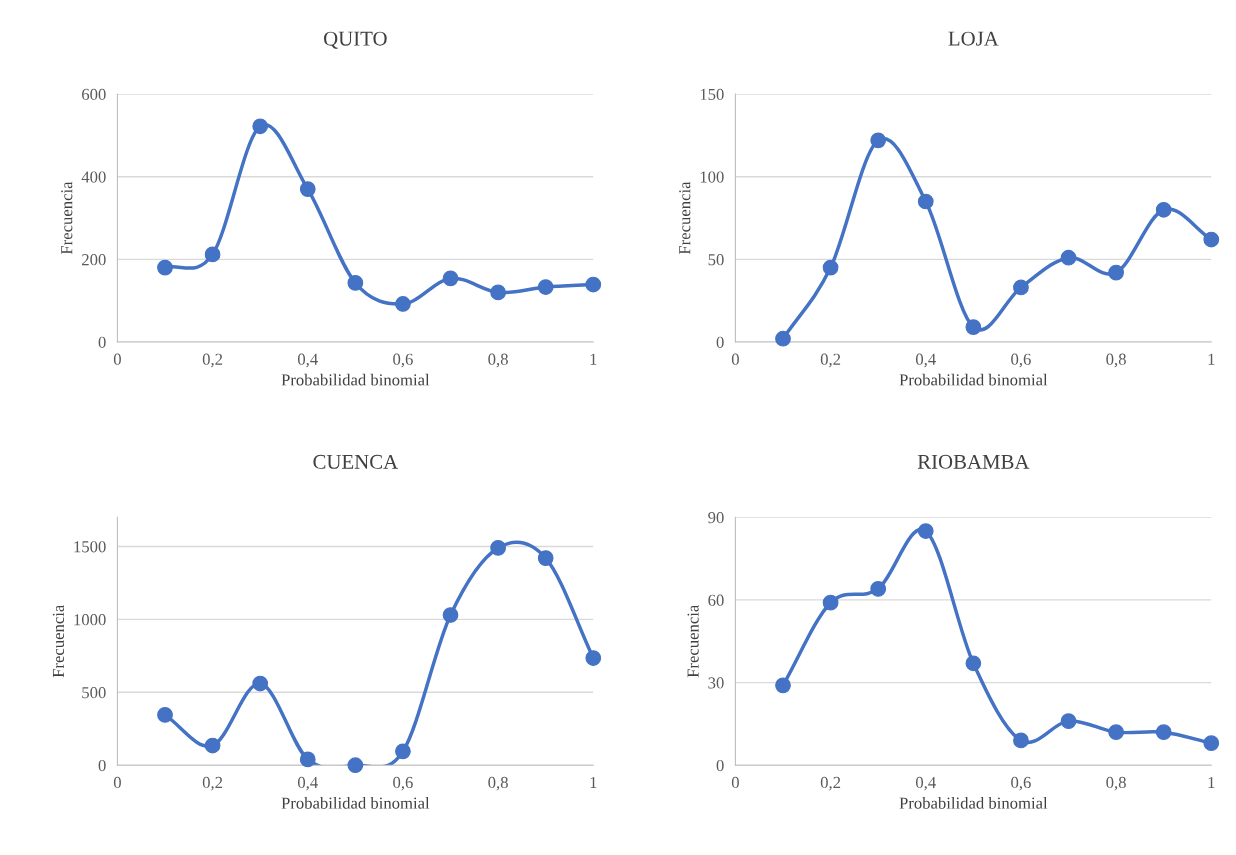 The image size is (1236, 855). I want to click on y-tick-label: 400, so click(93, 177).